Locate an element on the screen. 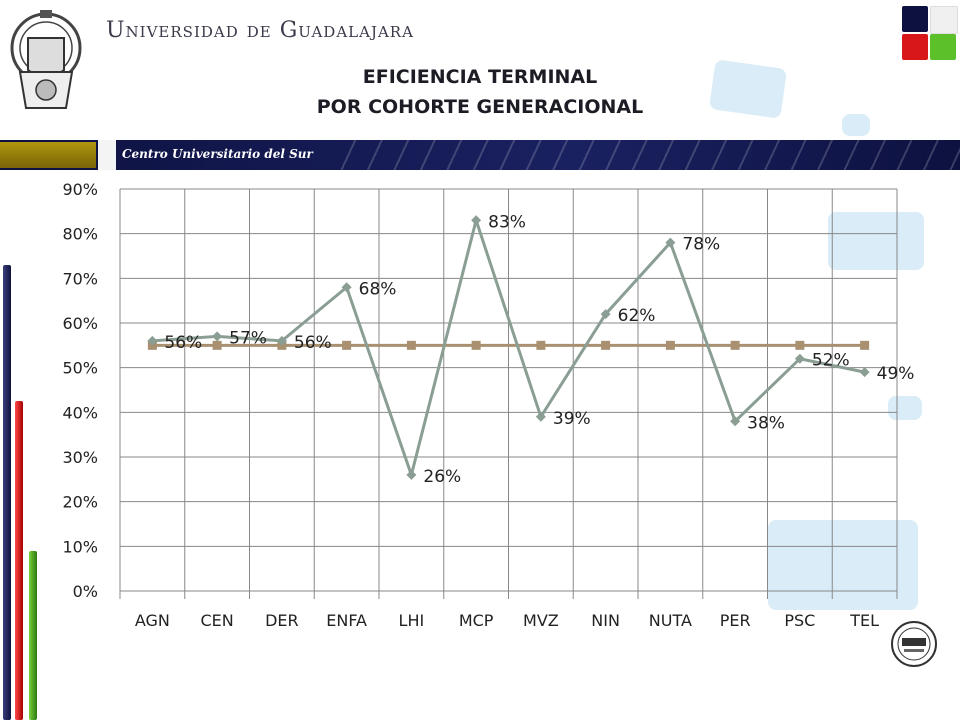 This screenshot has height=720, width=960. data-label: 38% is located at coordinates (766, 423).